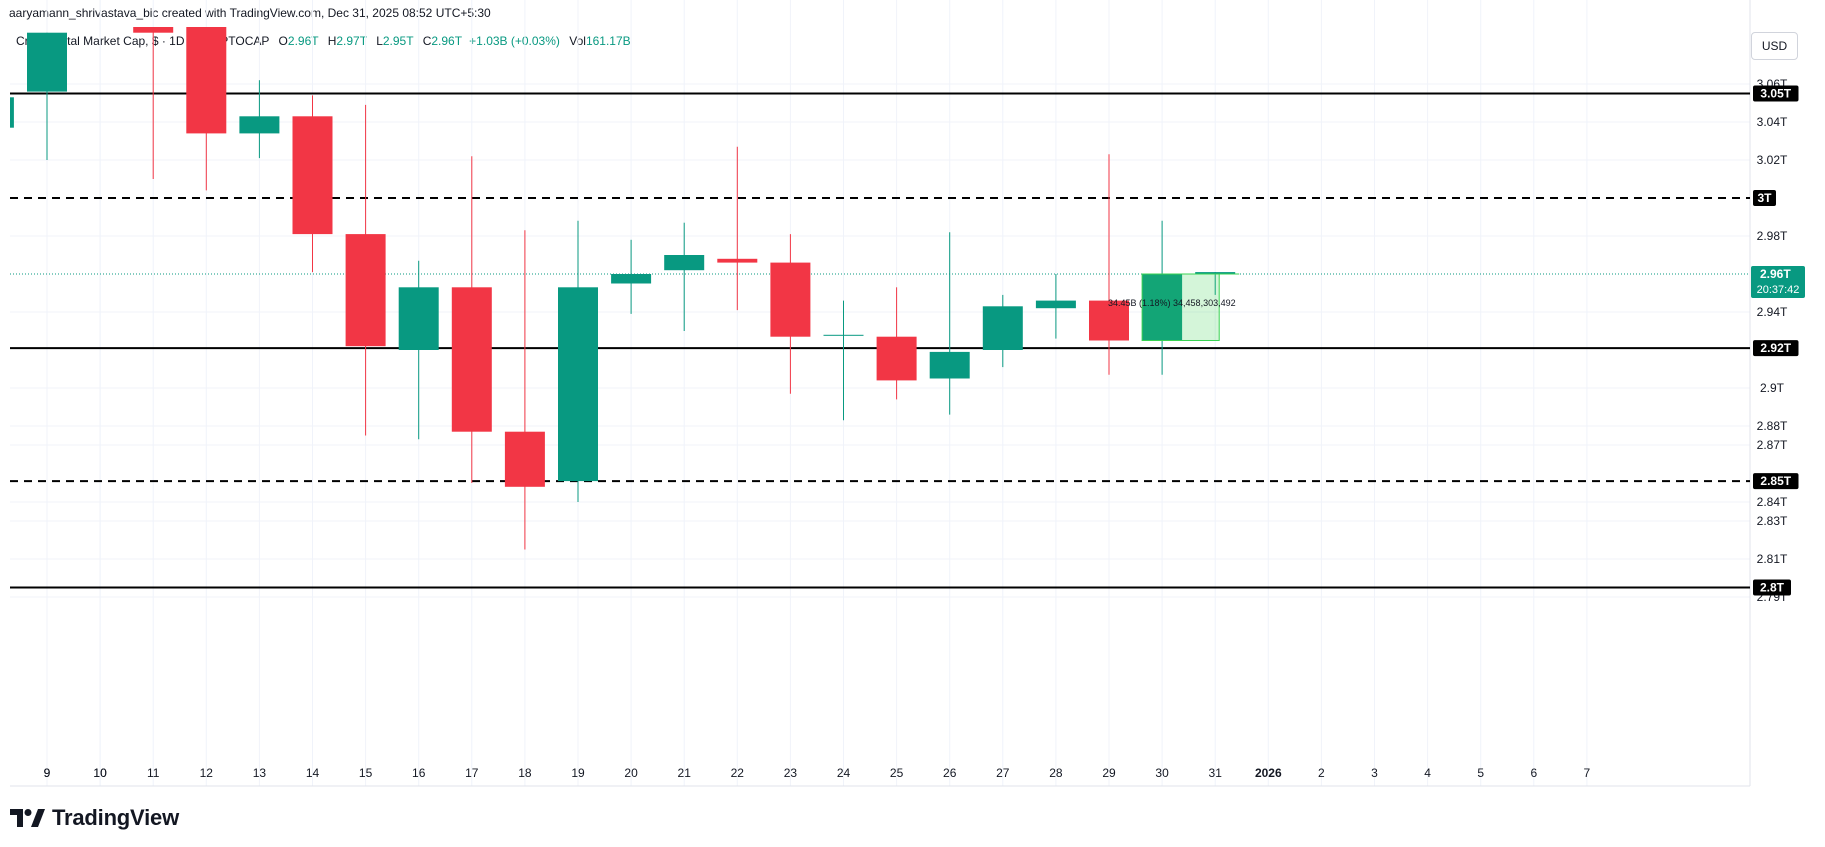 This screenshot has width=1825, height=847. I want to click on price-tick-label: 2.98T, so click(1772, 236).